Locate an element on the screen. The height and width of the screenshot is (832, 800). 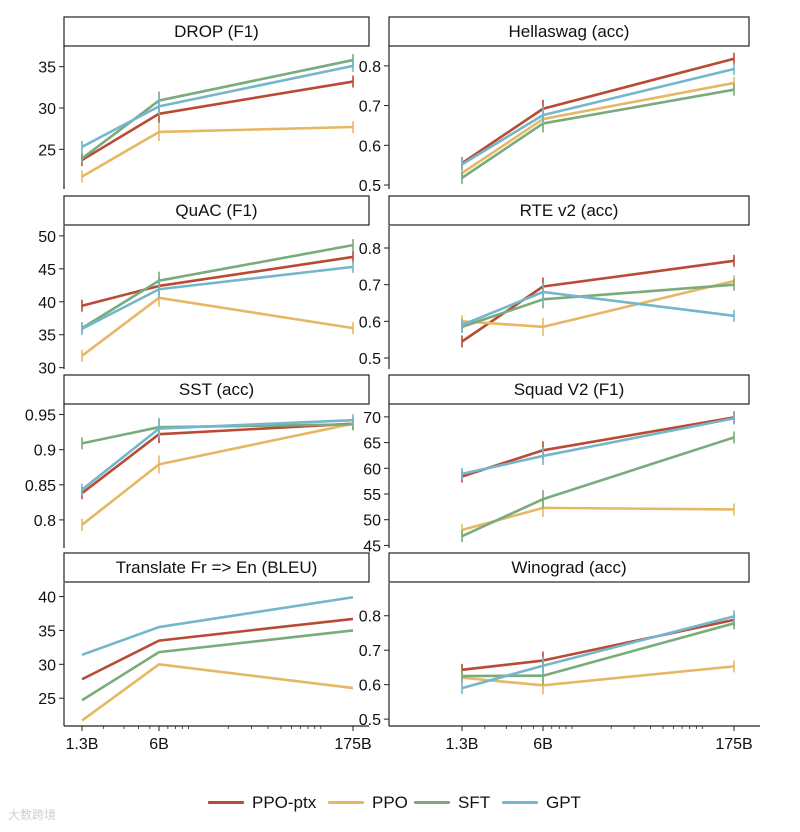
legend-label-ppo: PPO is located at coordinates (390, 802).